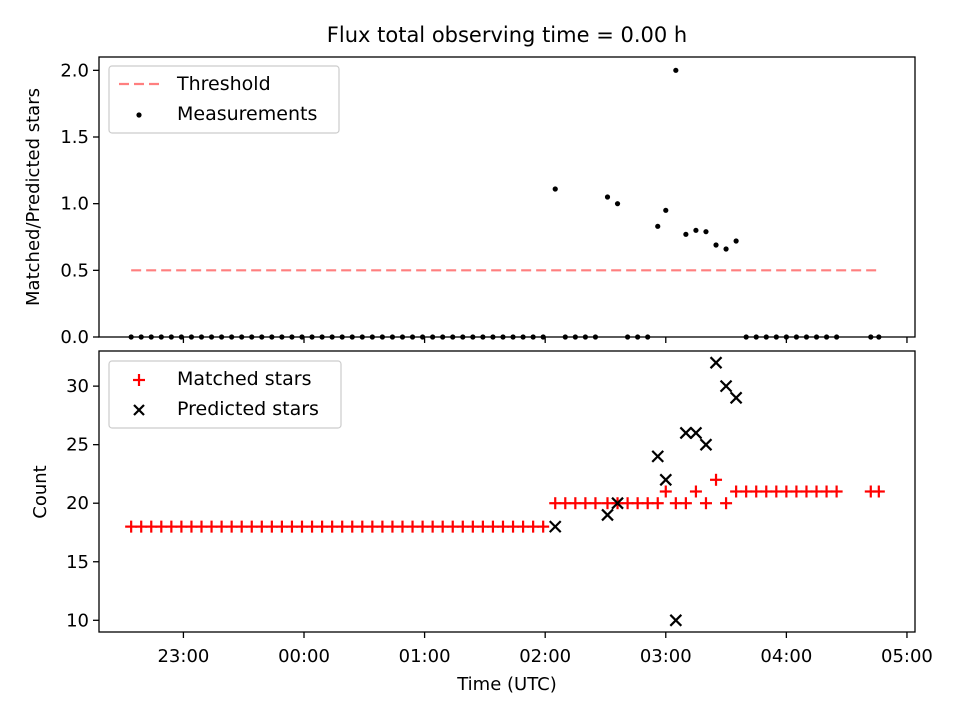 This screenshot has width=960, height=720. What do you see at coordinates (74, 204) in the screenshot?
I see `top-y-tick-label: 1.0` at bounding box center [74, 204].